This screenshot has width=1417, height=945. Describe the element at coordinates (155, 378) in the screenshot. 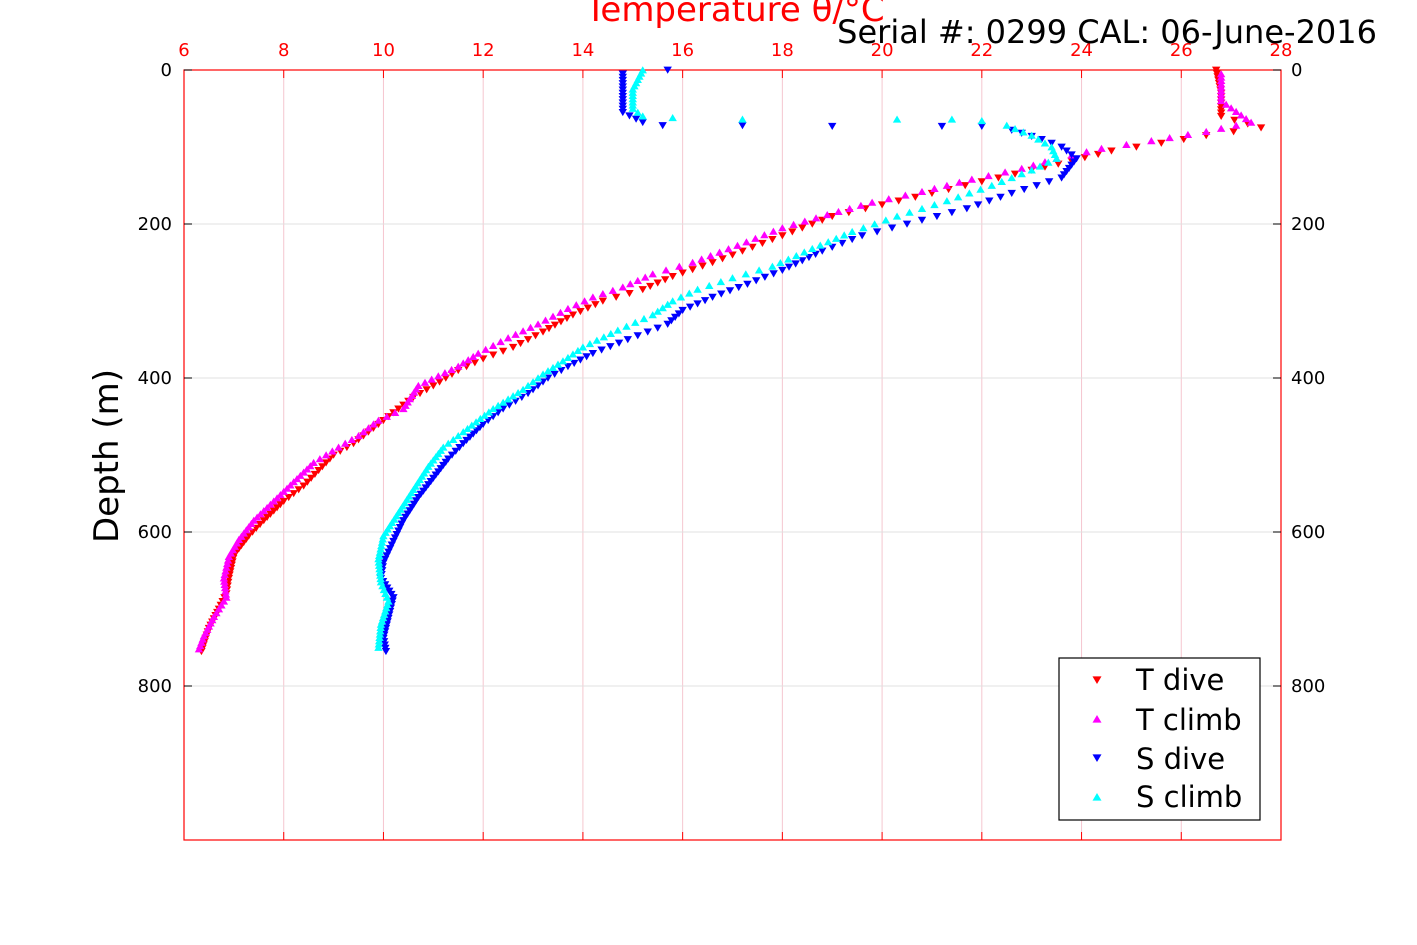

I see `y-tick-label: 400` at that location.